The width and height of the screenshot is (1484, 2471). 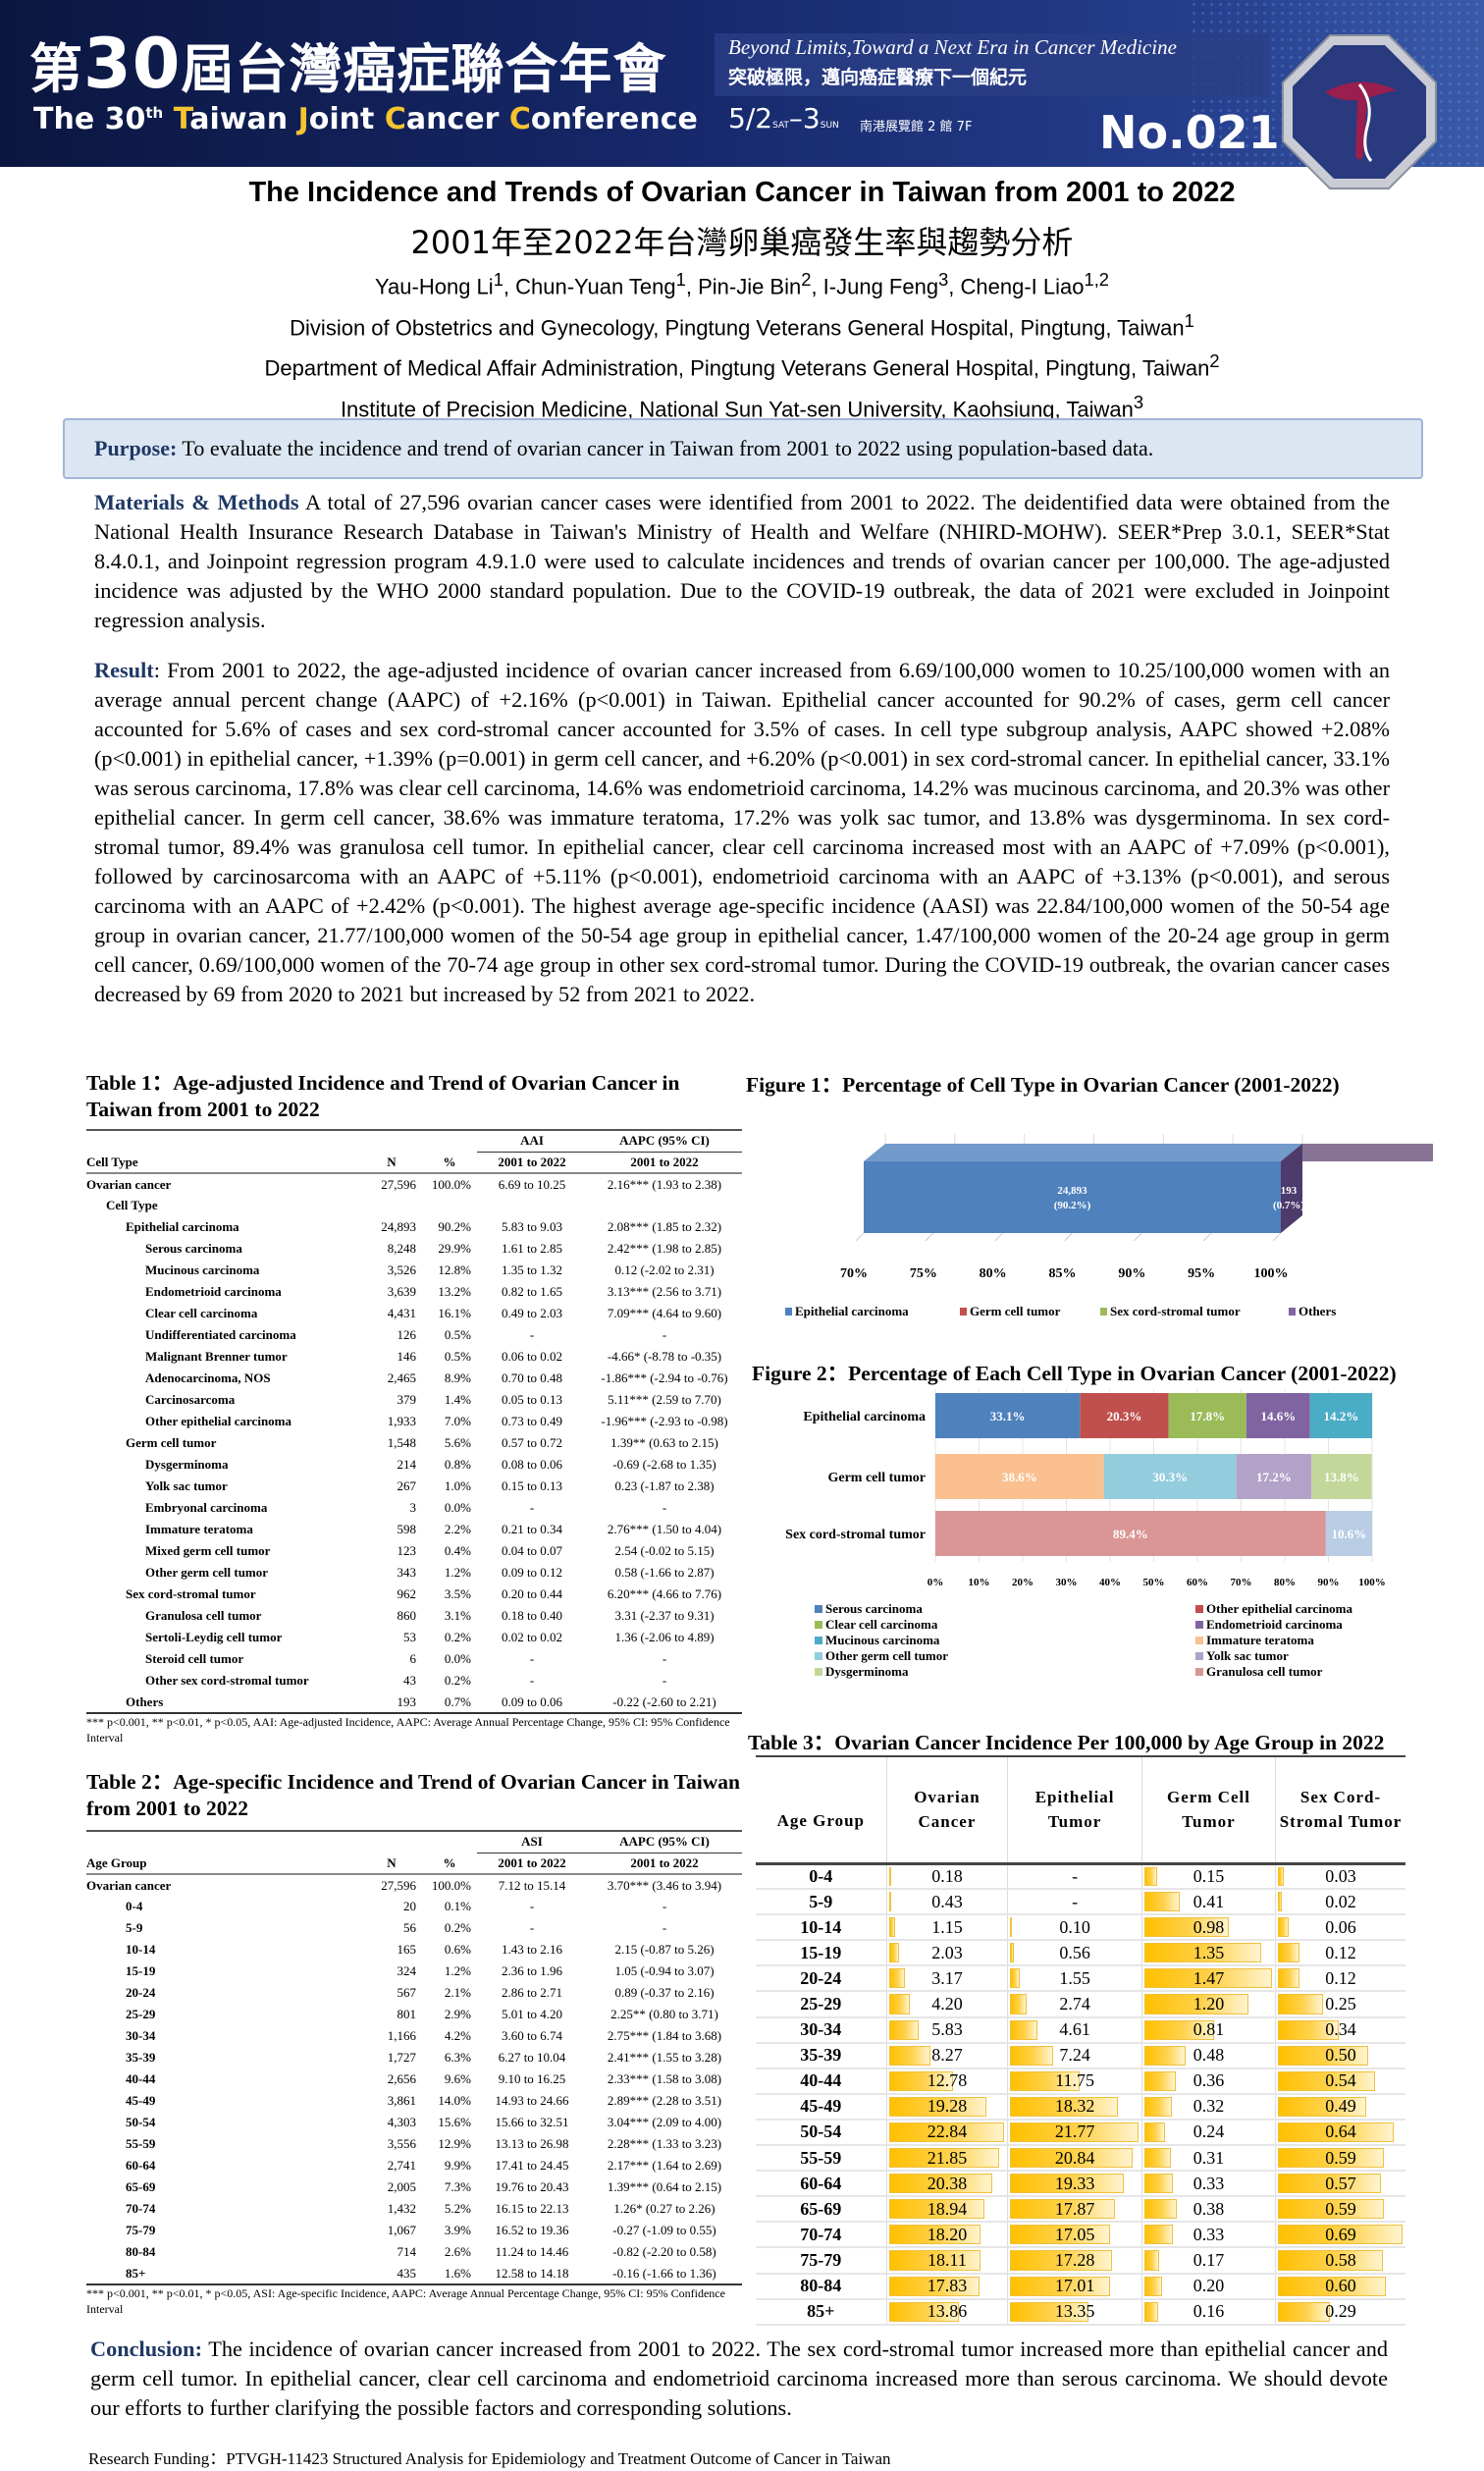 I want to click on n-value: 3,639, so click(x=402, y=1291).